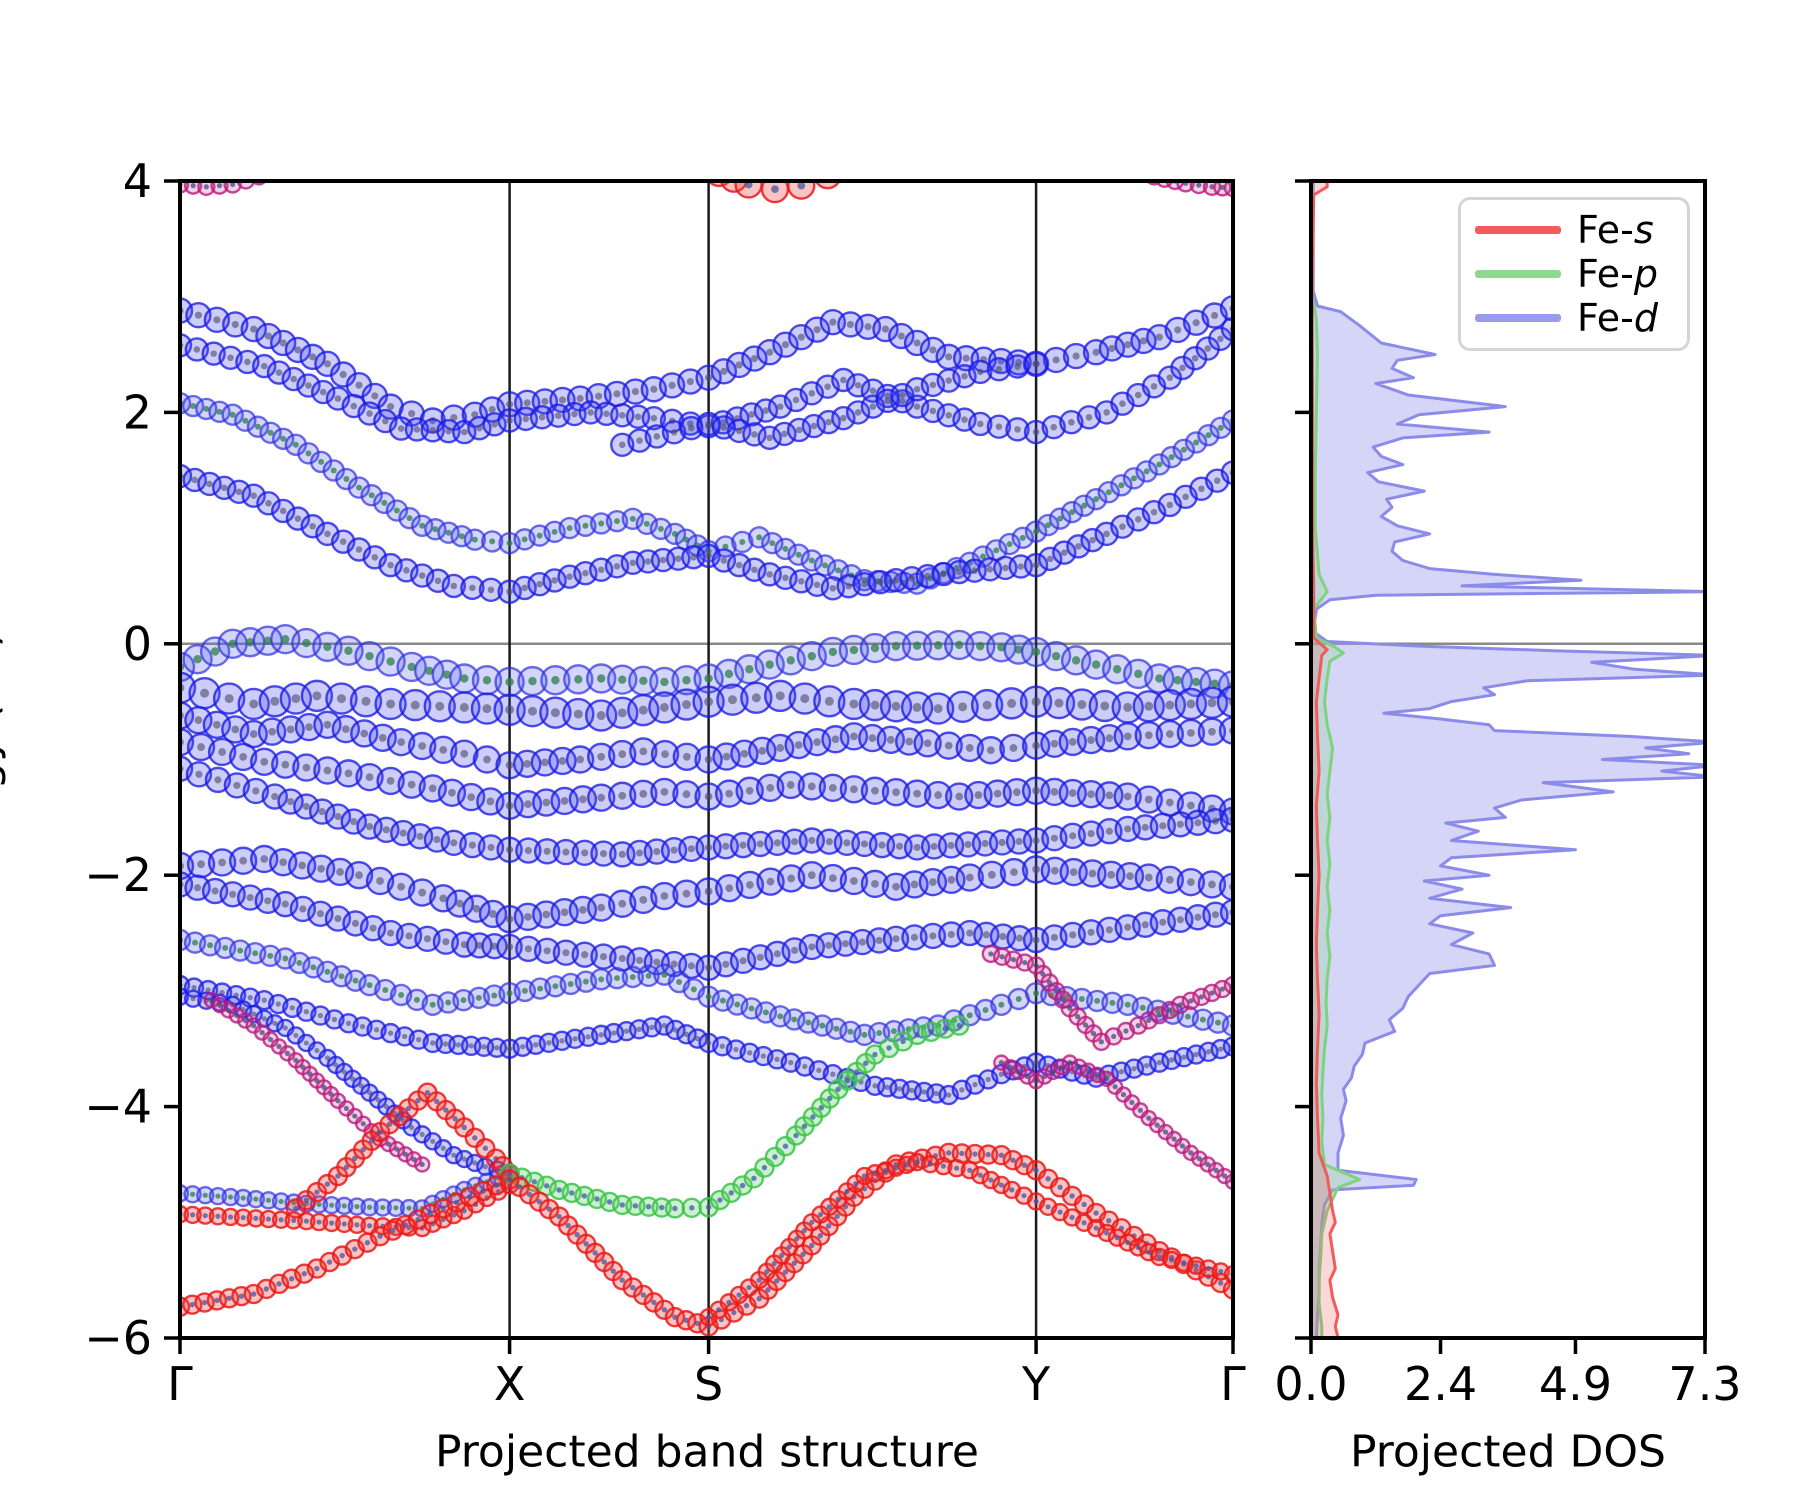 This screenshot has height=1500, width=1800. Describe the element at coordinates (1574, 318) in the screenshot. I see `legend-item-d: Fe-d` at that location.